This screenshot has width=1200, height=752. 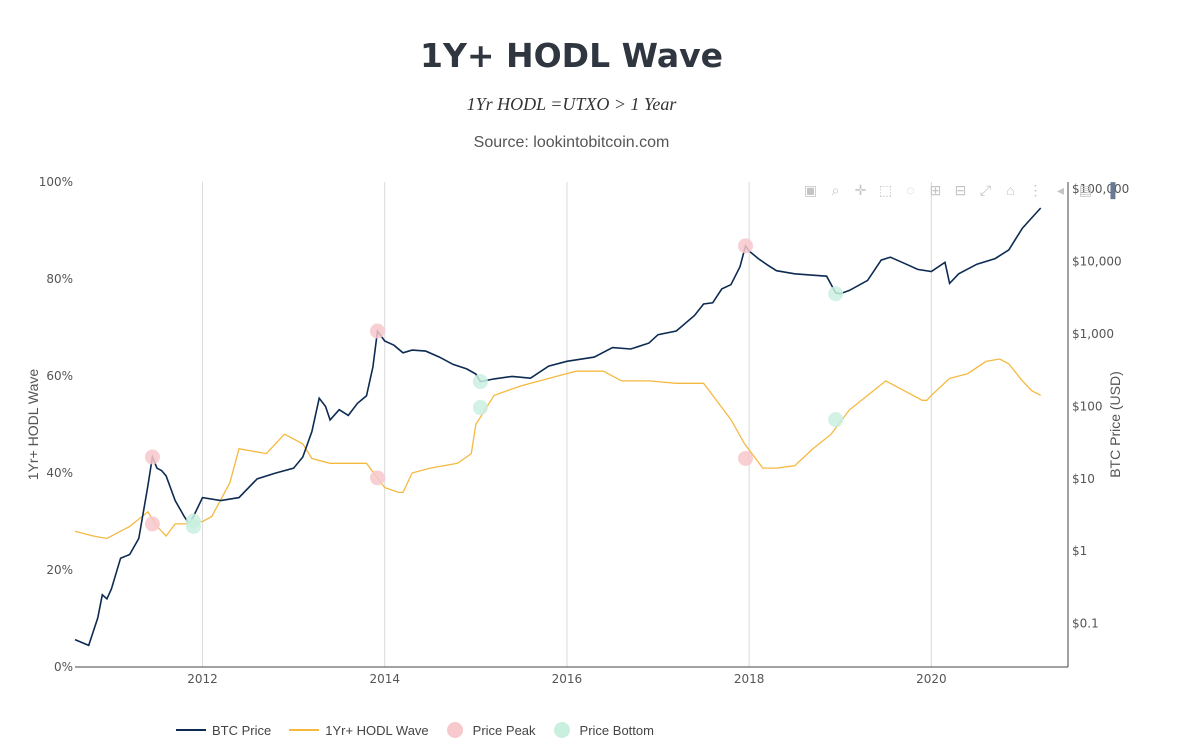 I want to click on y2-axis-title: BTC Price (USD), so click(x=1115, y=424).